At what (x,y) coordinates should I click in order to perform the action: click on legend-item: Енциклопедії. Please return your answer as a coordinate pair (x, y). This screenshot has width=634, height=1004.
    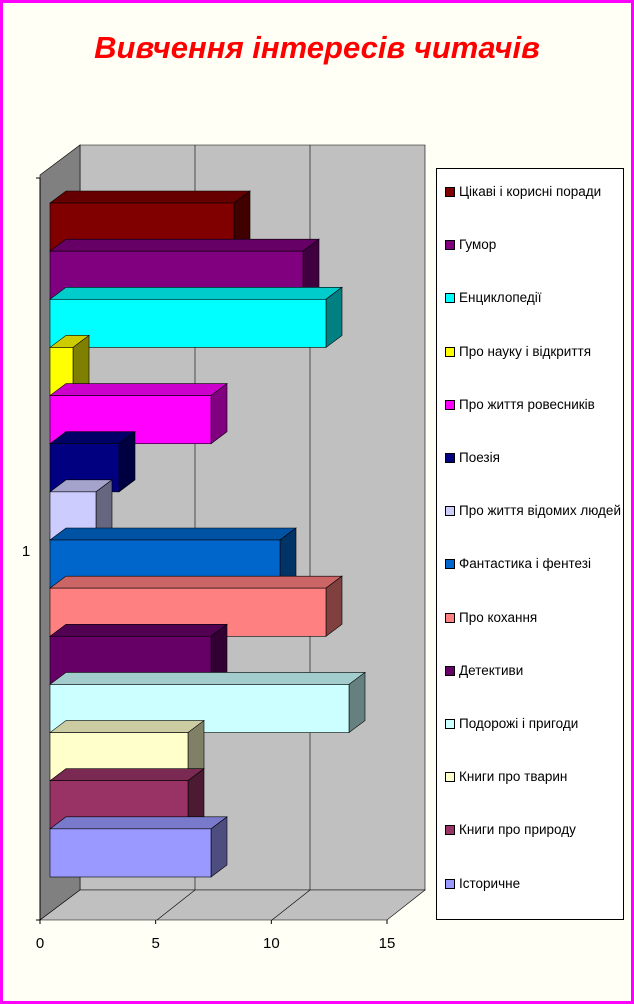
    Looking at the image, I should click on (533, 298).